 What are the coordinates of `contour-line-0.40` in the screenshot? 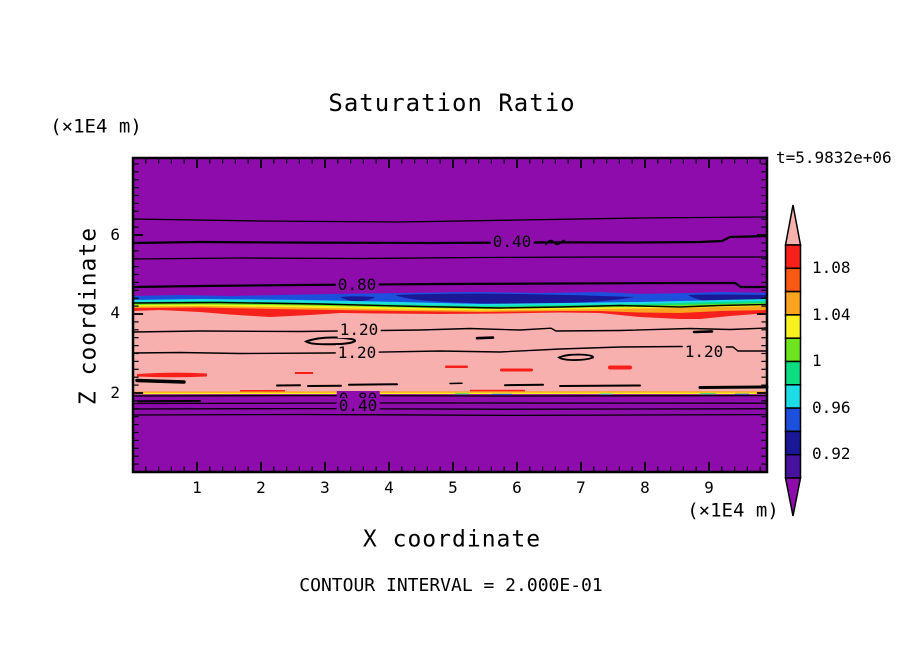 It's located at (450, 239).